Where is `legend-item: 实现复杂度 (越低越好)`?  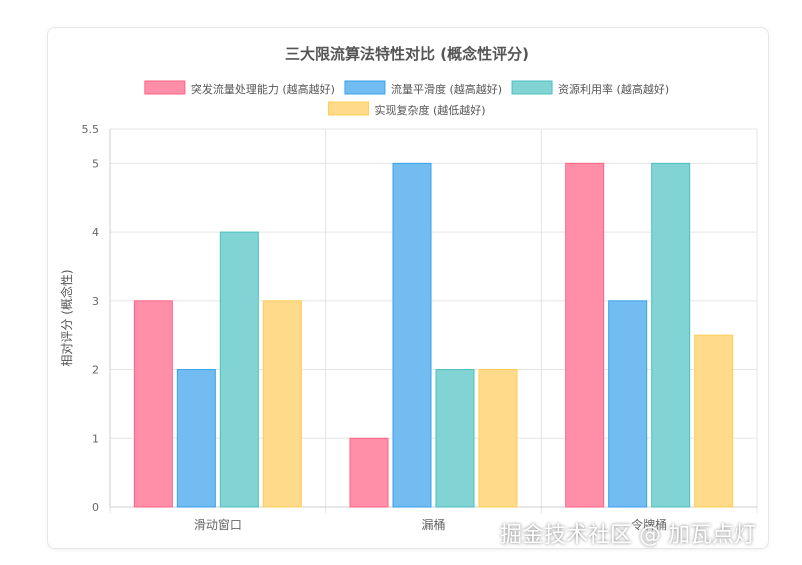
legend-item: 实现复杂度 (越低越好) is located at coordinates (406, 109).